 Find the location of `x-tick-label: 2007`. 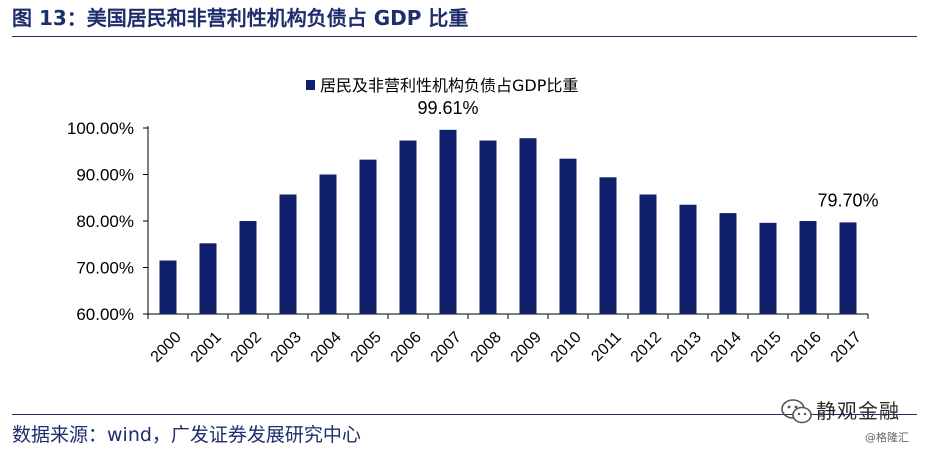

x-tick-label: 2007 is located at coordinates (446, 347).